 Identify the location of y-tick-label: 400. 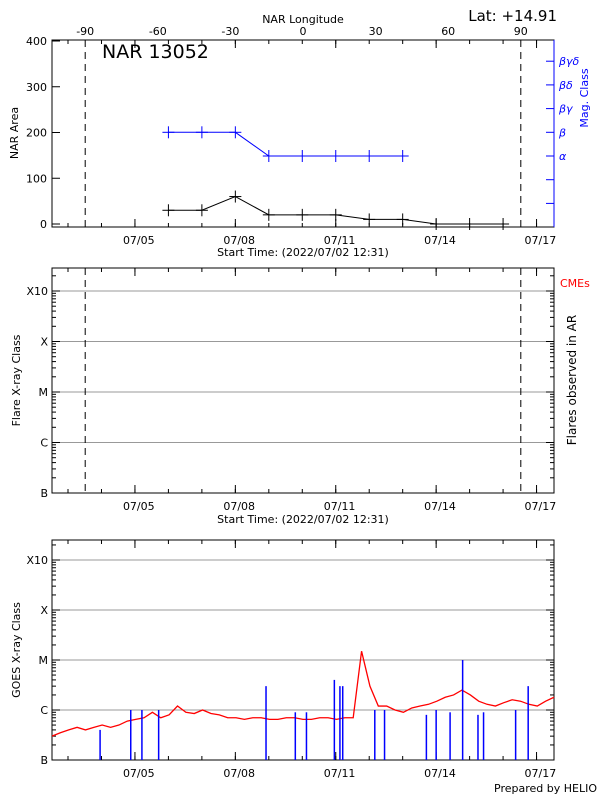
(36, 41).